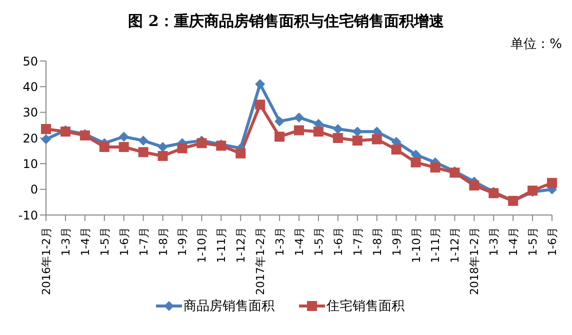  I want to click on y-tick-label: 0, so click(34, 189).